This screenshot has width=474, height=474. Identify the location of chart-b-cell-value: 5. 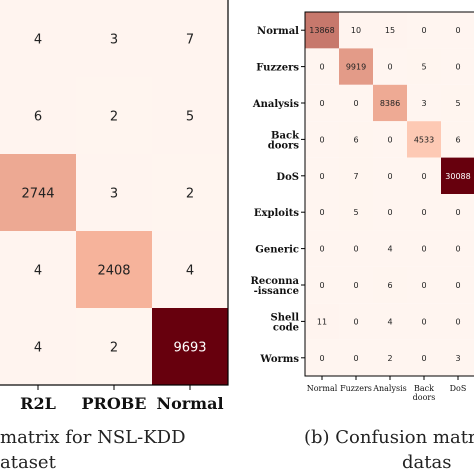
(423, 67).